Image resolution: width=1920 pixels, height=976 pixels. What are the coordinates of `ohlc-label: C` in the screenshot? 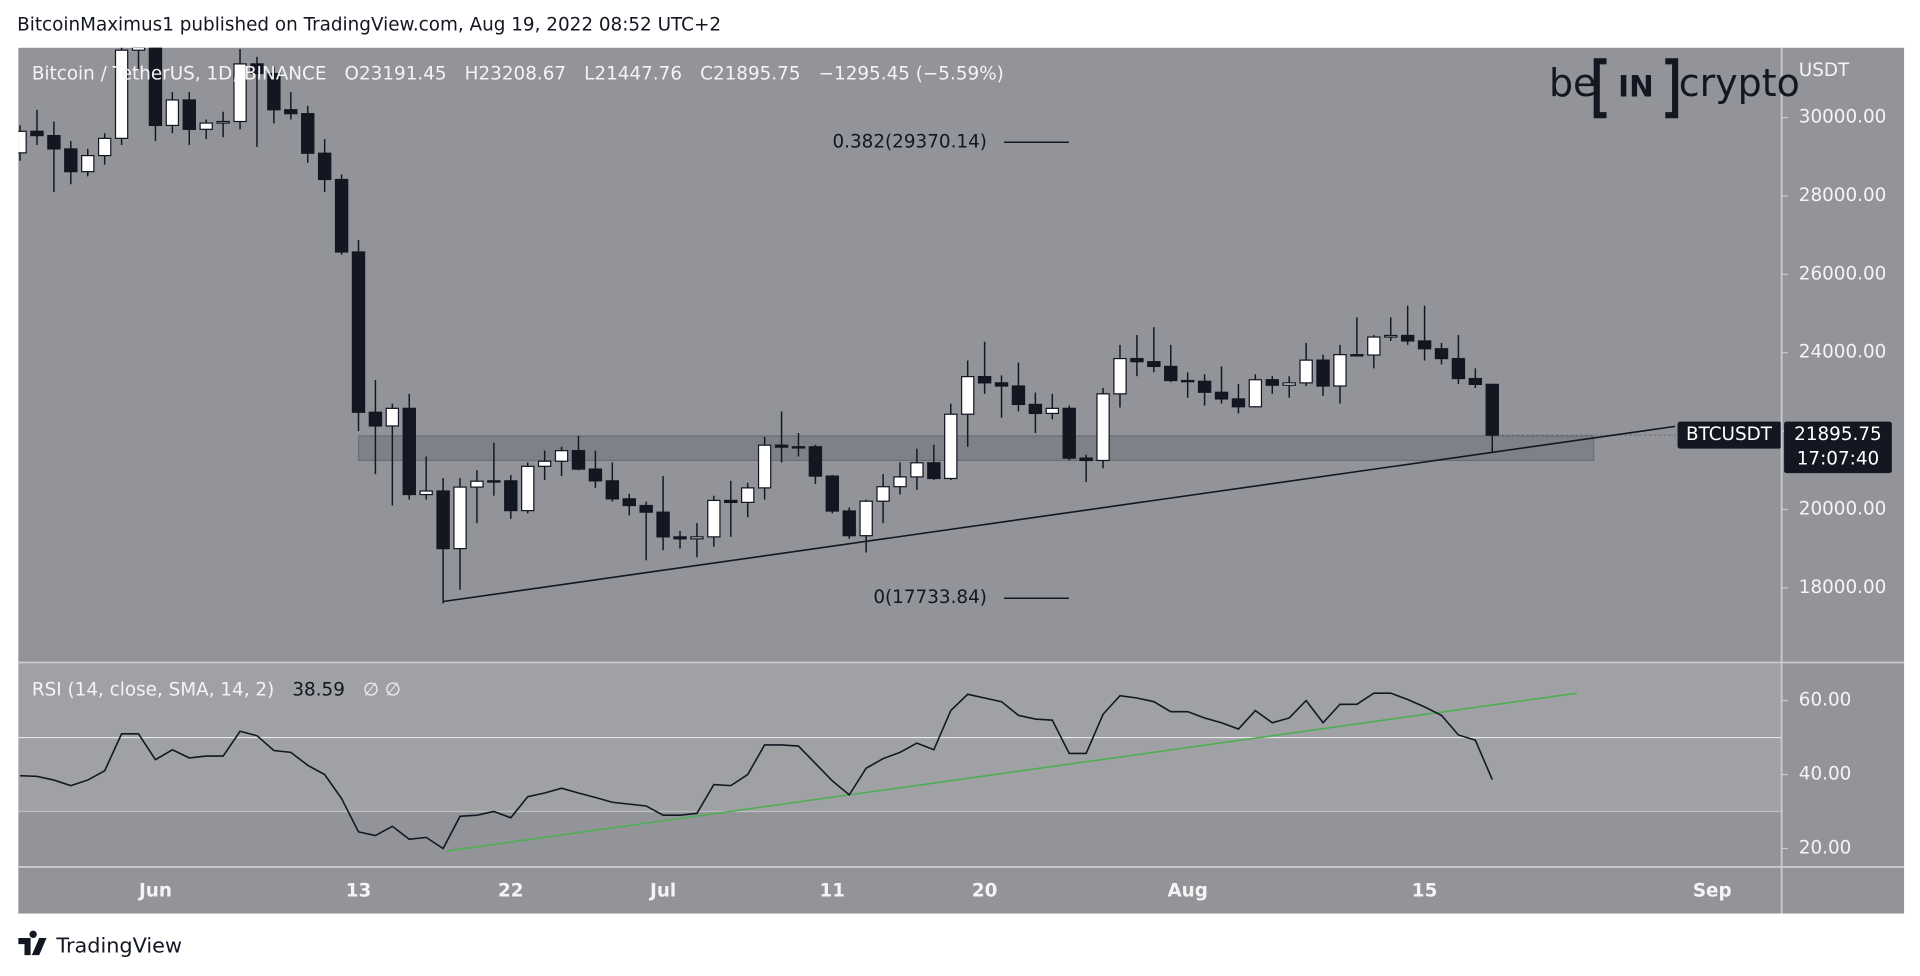 It's located at (706, 74).